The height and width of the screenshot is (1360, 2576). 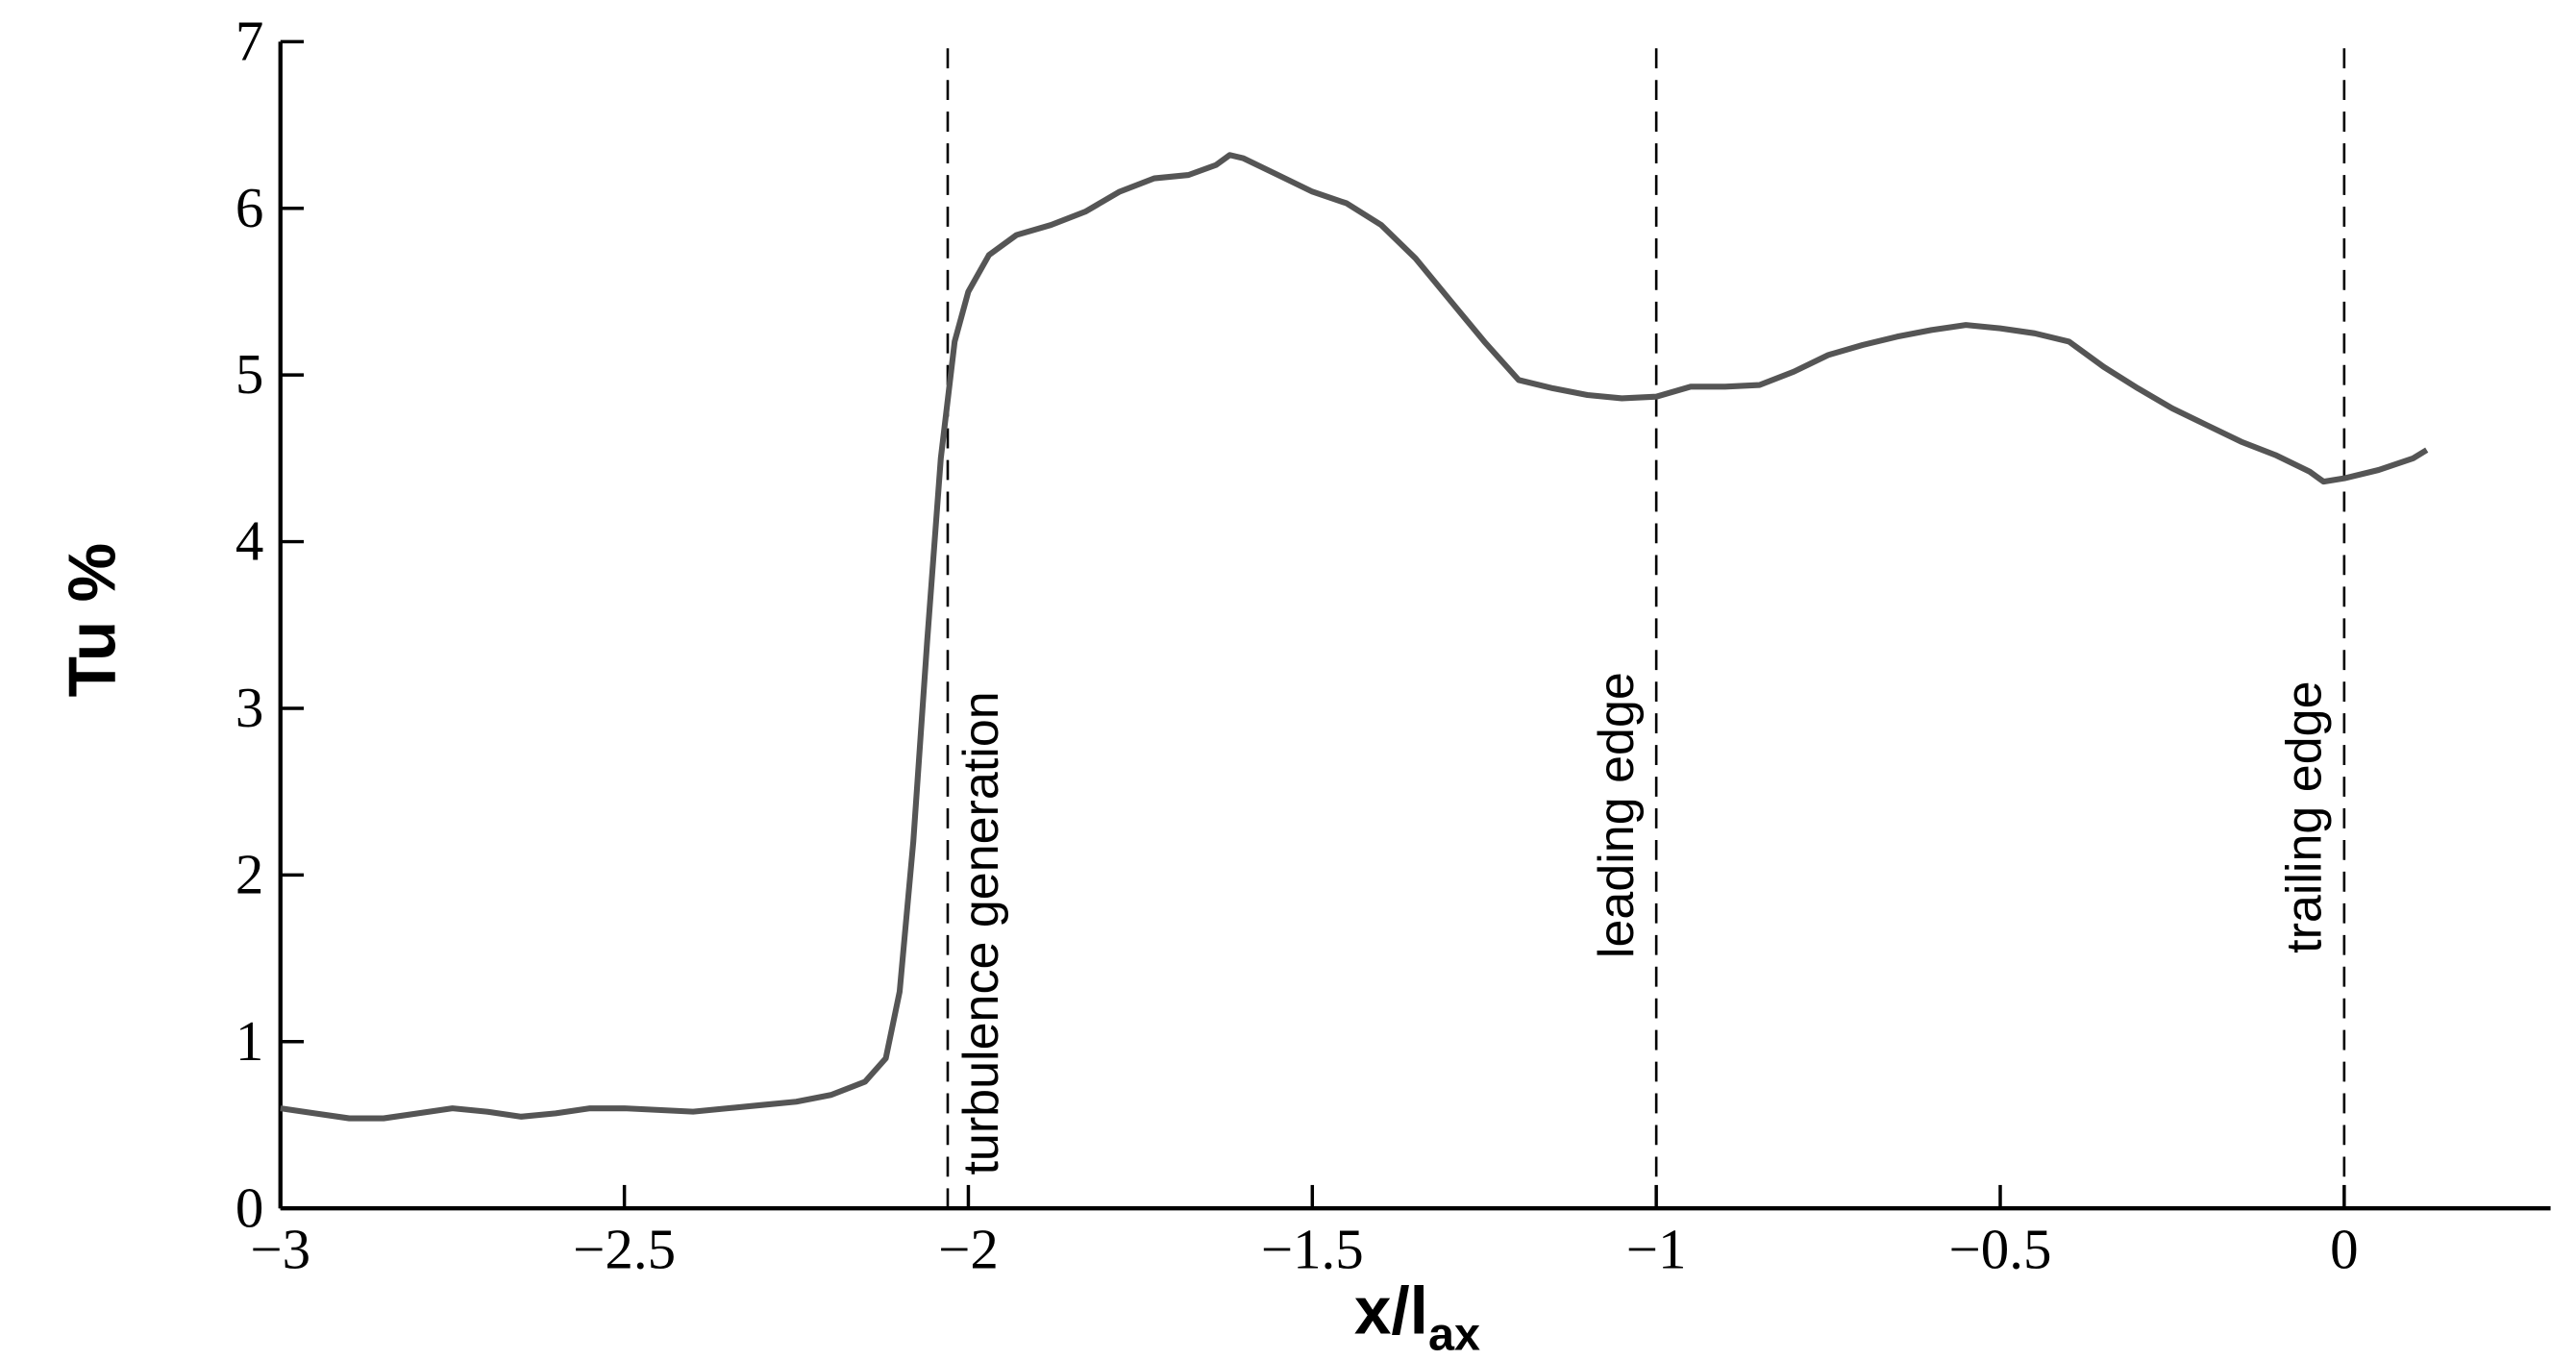 What do you see at coordinates (2000, 1249) in the screenshot?
I see `x-tick-label: −0.5` at bounding box center [2000, 1249].